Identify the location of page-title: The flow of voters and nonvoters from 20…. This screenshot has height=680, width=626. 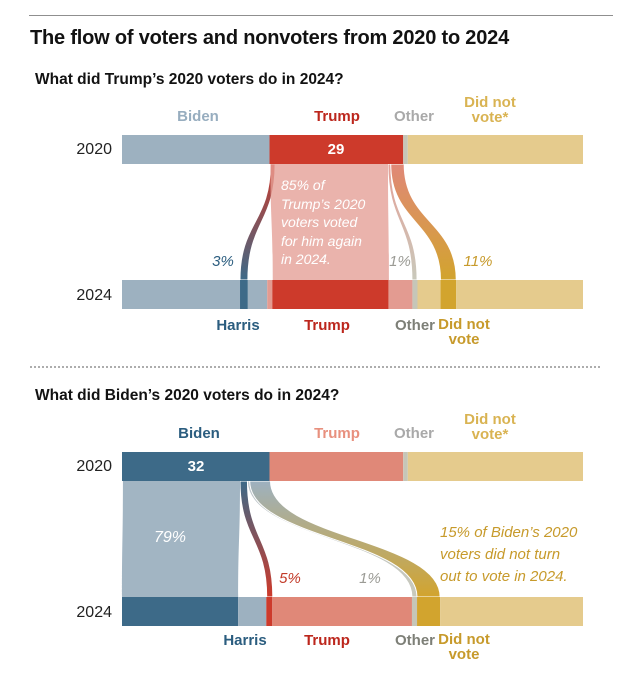
(270, 38).